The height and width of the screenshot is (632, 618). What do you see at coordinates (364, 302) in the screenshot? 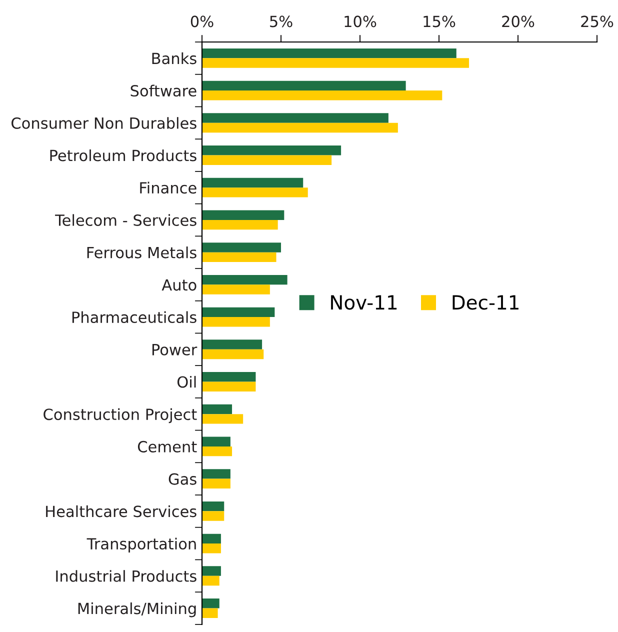
I see `legend-label: Nov-11` at bounding box center [364, 302].